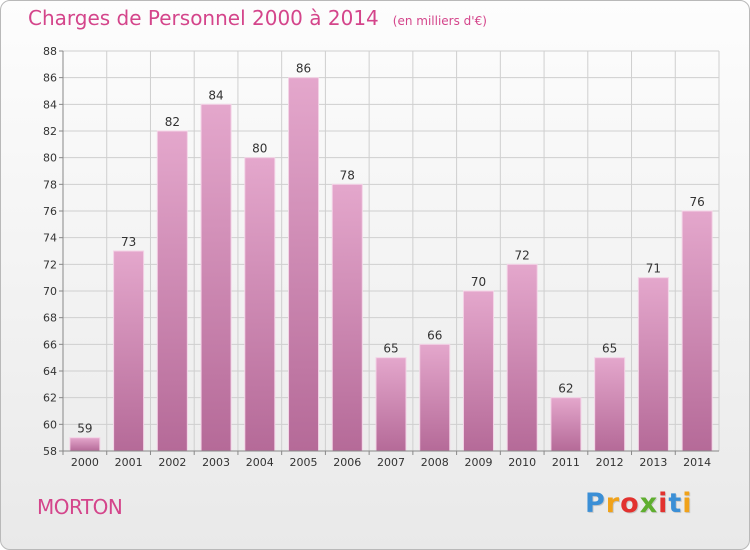  What do you see at coordinates (347, 175) in the screenshot?
I see `data-label-2006: 78` at bounding box center [347, 175].